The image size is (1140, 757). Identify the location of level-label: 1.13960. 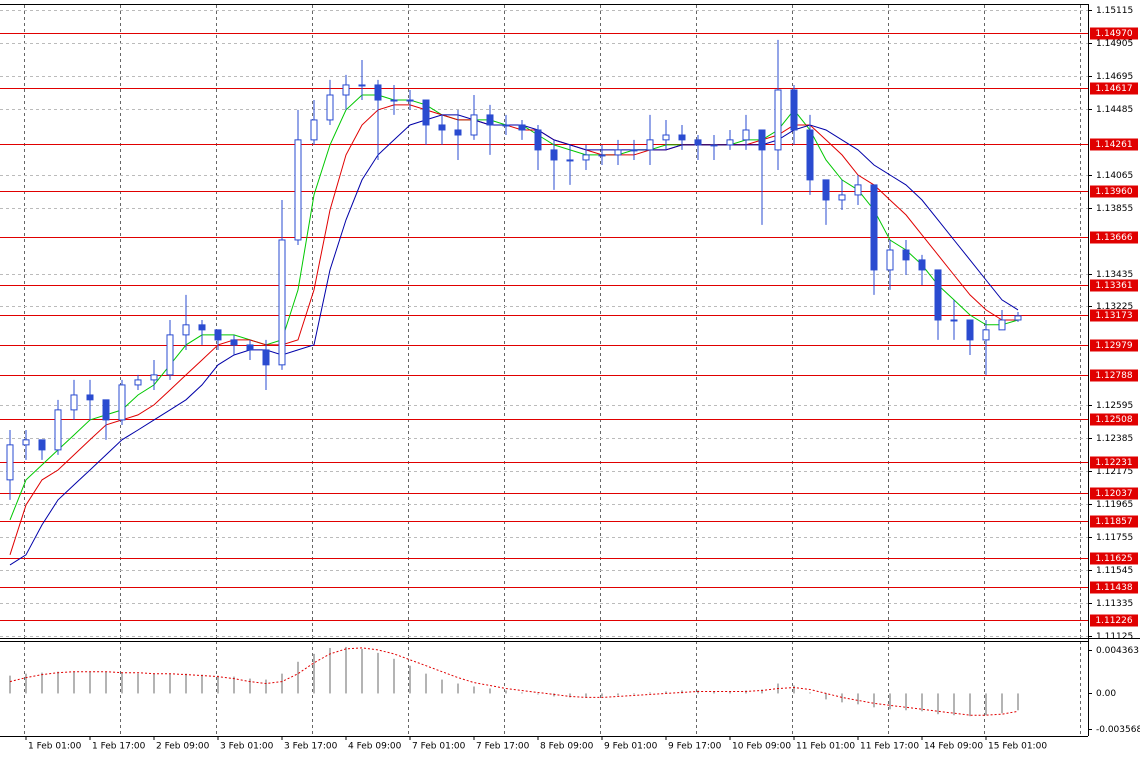
(1113, 192).